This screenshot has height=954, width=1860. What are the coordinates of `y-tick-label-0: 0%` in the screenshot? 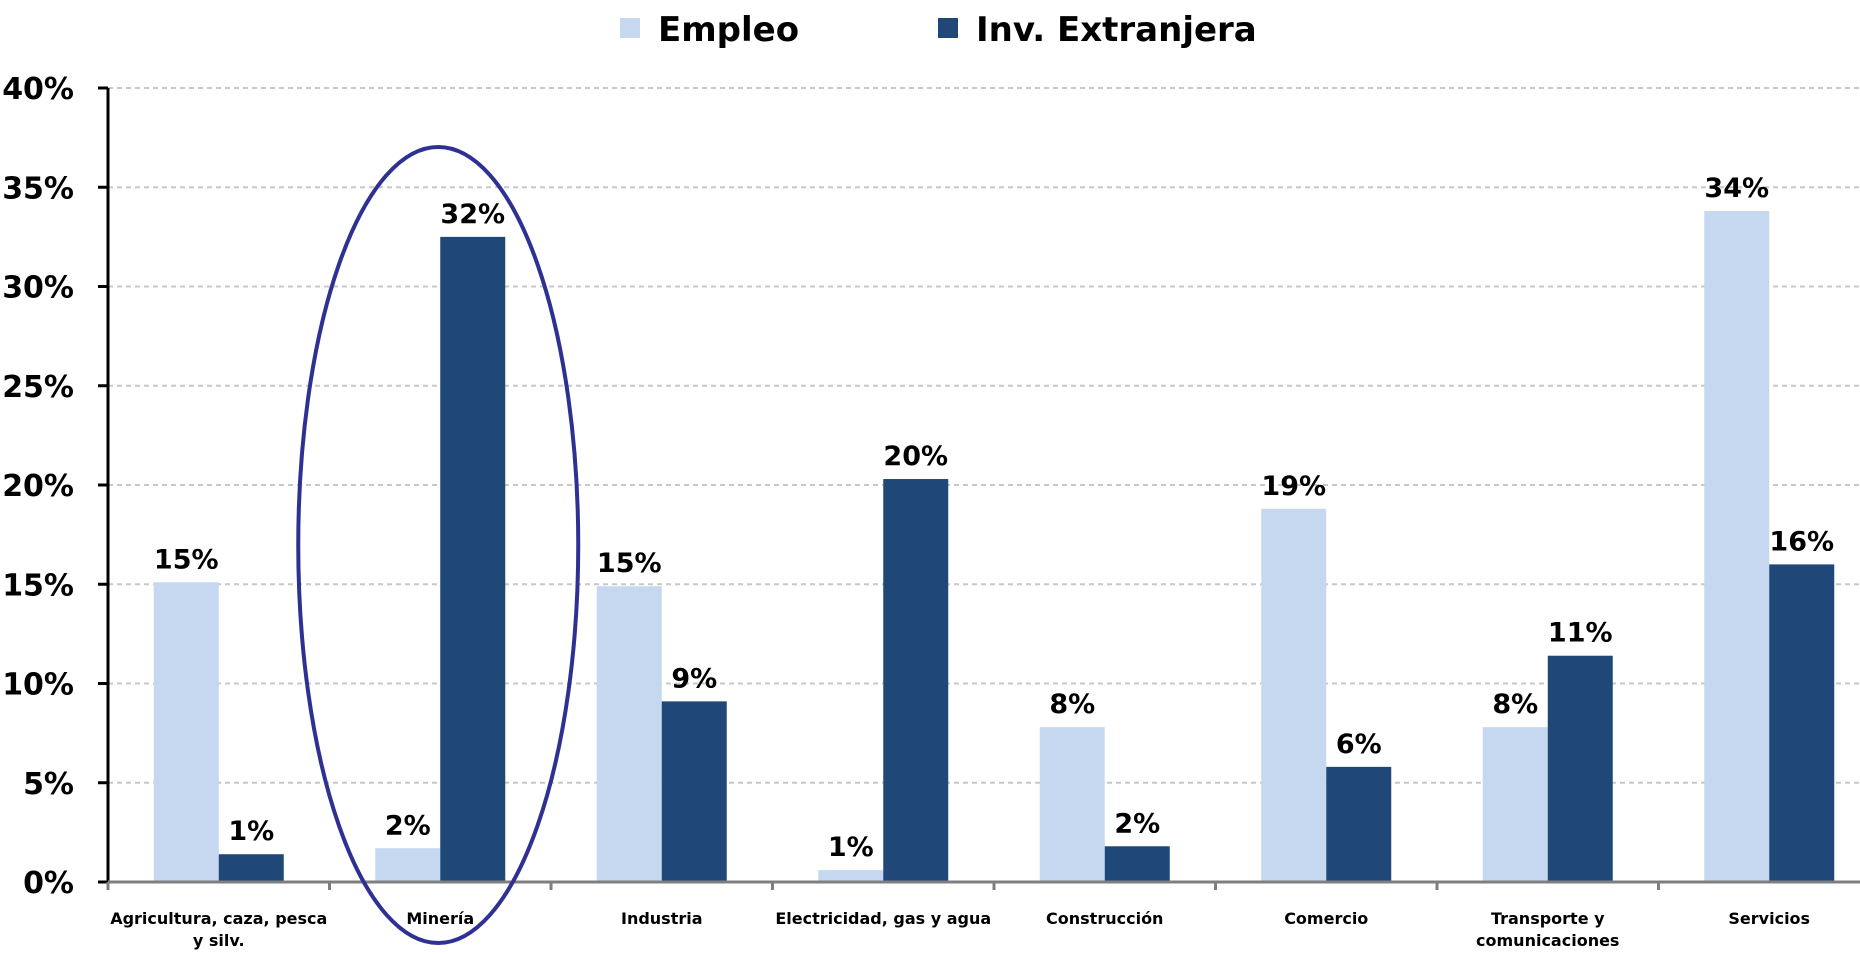 It's located at (48, 883).